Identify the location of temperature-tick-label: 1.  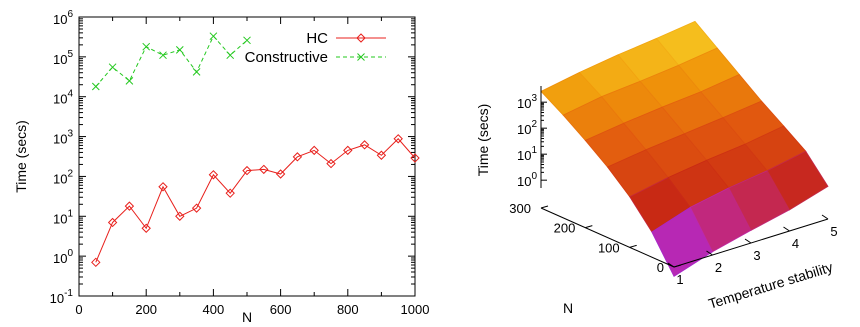
(679, 279).